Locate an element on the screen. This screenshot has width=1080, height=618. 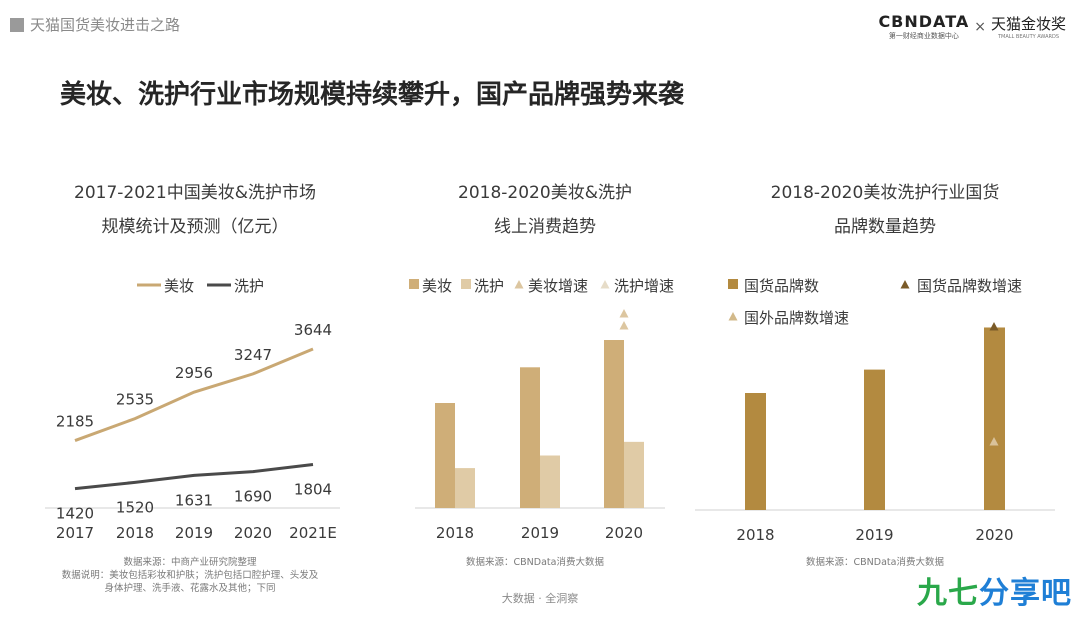
tmall-logo-text: 天猫金妆奖 is located at coordinates (1028, 24).